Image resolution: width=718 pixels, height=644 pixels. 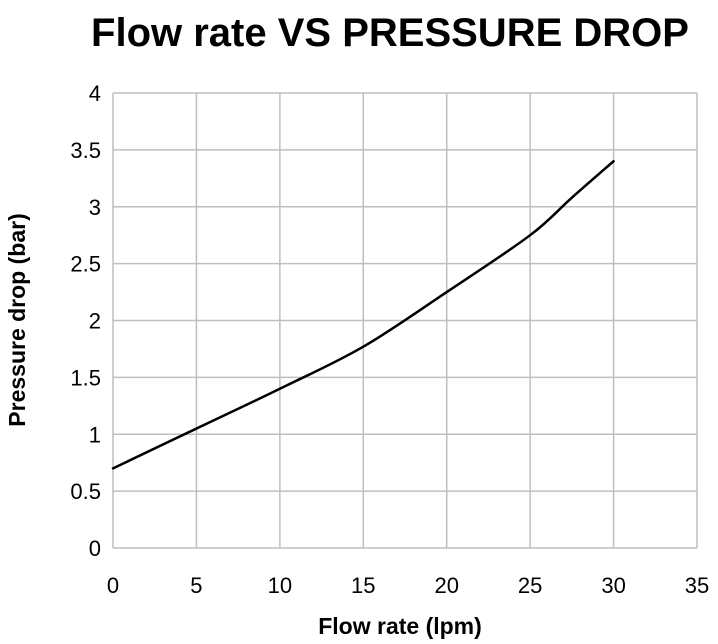 I want to click on y-tick-label: 3, so click(x=95, y=207).